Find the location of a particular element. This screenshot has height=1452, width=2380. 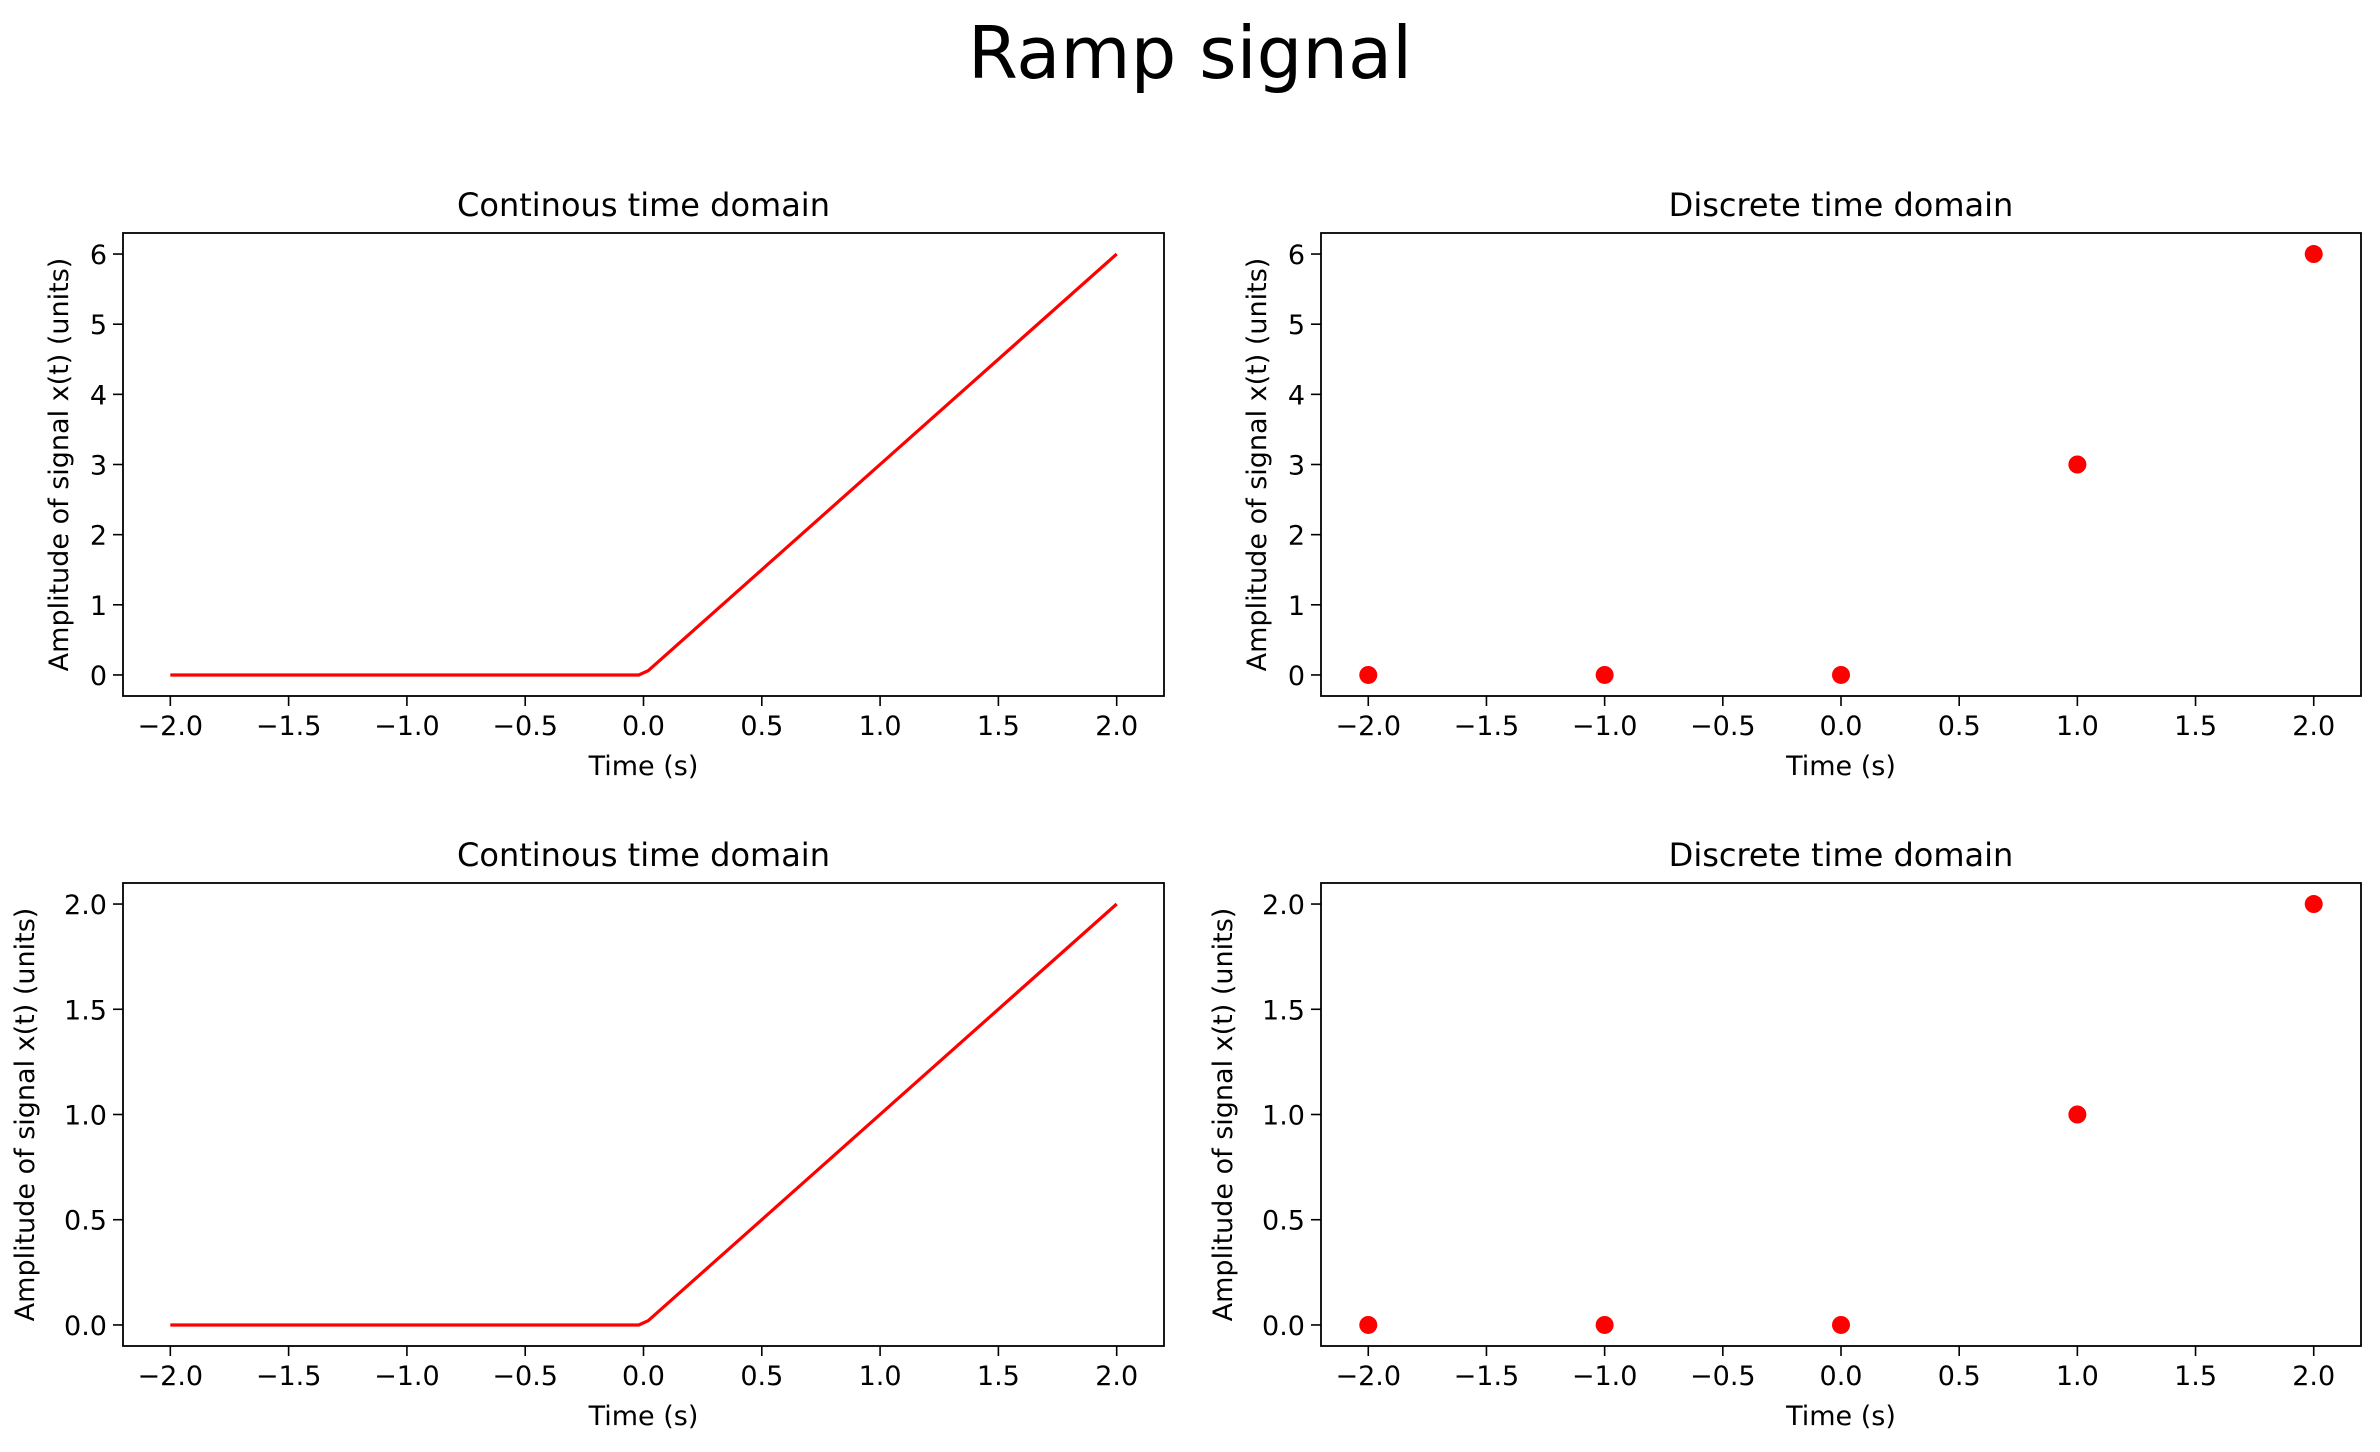

figure-title: Ramp signal is located at coordinates (1190, 53).